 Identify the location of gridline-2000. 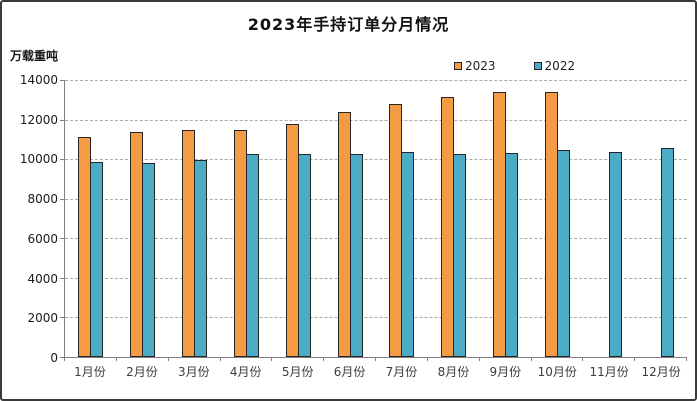
(376, 318).